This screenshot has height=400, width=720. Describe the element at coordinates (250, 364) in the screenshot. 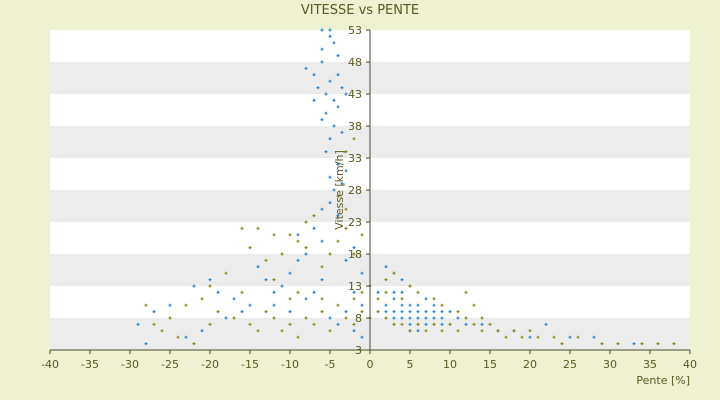

I see `x-tick-label: -15` at that location.